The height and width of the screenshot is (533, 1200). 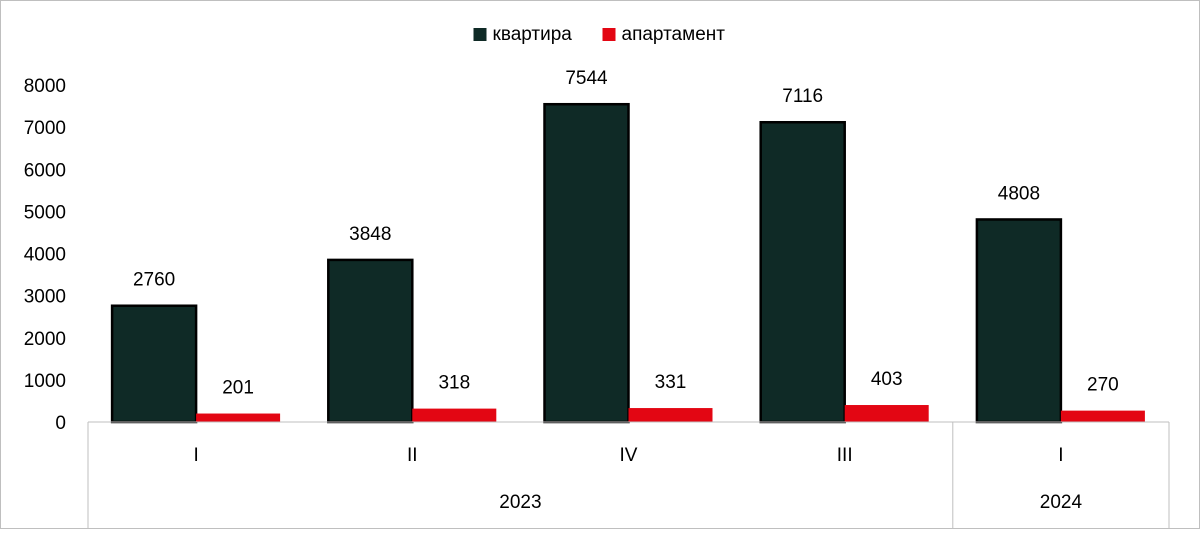 What do you see at coordinates (802, 96) in the screenshot?
I see `data-label: 7116` at bounding box center [802, 96].